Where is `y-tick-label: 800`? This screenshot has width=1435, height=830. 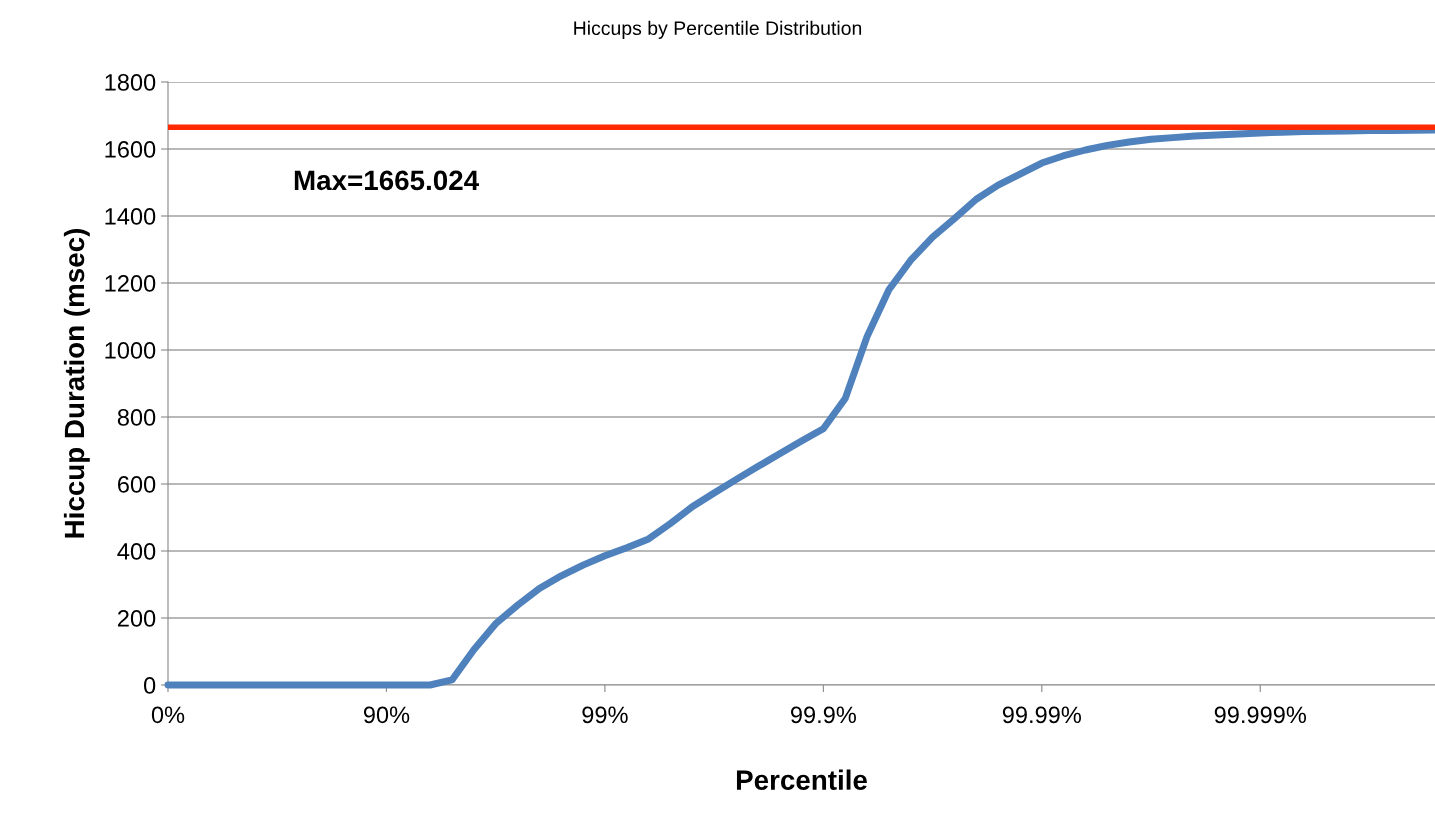
y-tick-label: 800 is located at coordinates (136, 417).